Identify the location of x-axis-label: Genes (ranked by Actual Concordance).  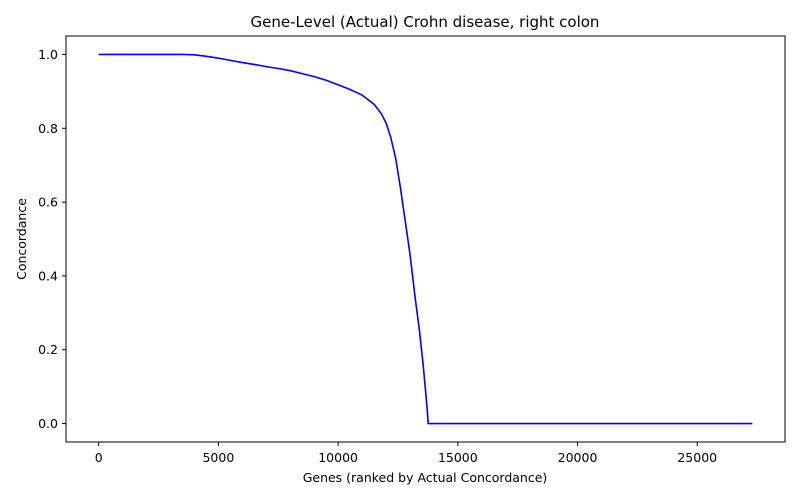
(425, 477).